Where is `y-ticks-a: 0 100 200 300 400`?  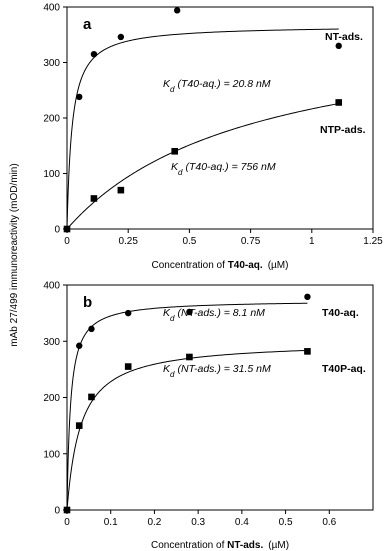
y-ticks-a: 0 100 200 300 400 is located at coordinates (55, 119).